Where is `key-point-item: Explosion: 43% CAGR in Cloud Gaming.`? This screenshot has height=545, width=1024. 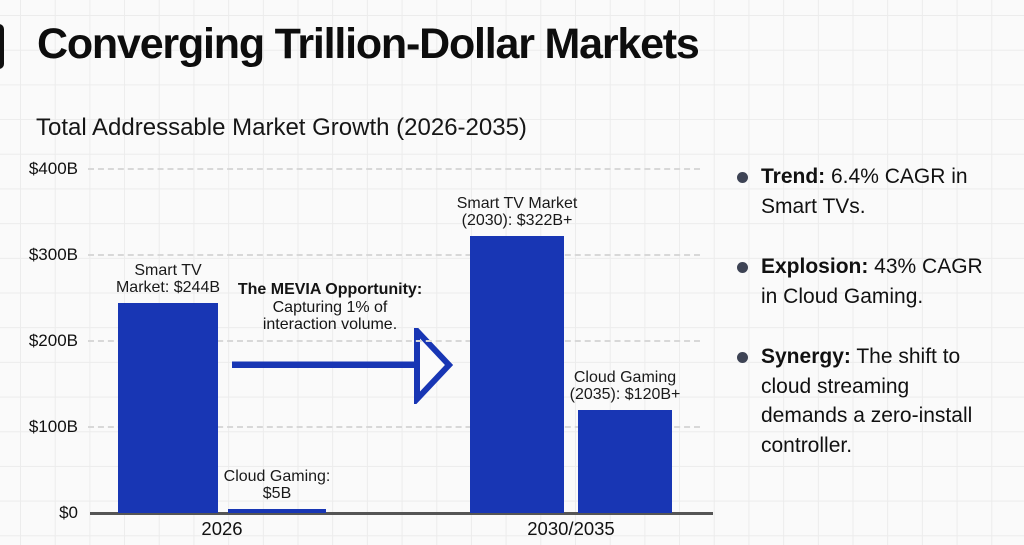
key-point-item: Explosion: 43% CAGR in Cloud Gaming. is located at coordinates (878, 281).